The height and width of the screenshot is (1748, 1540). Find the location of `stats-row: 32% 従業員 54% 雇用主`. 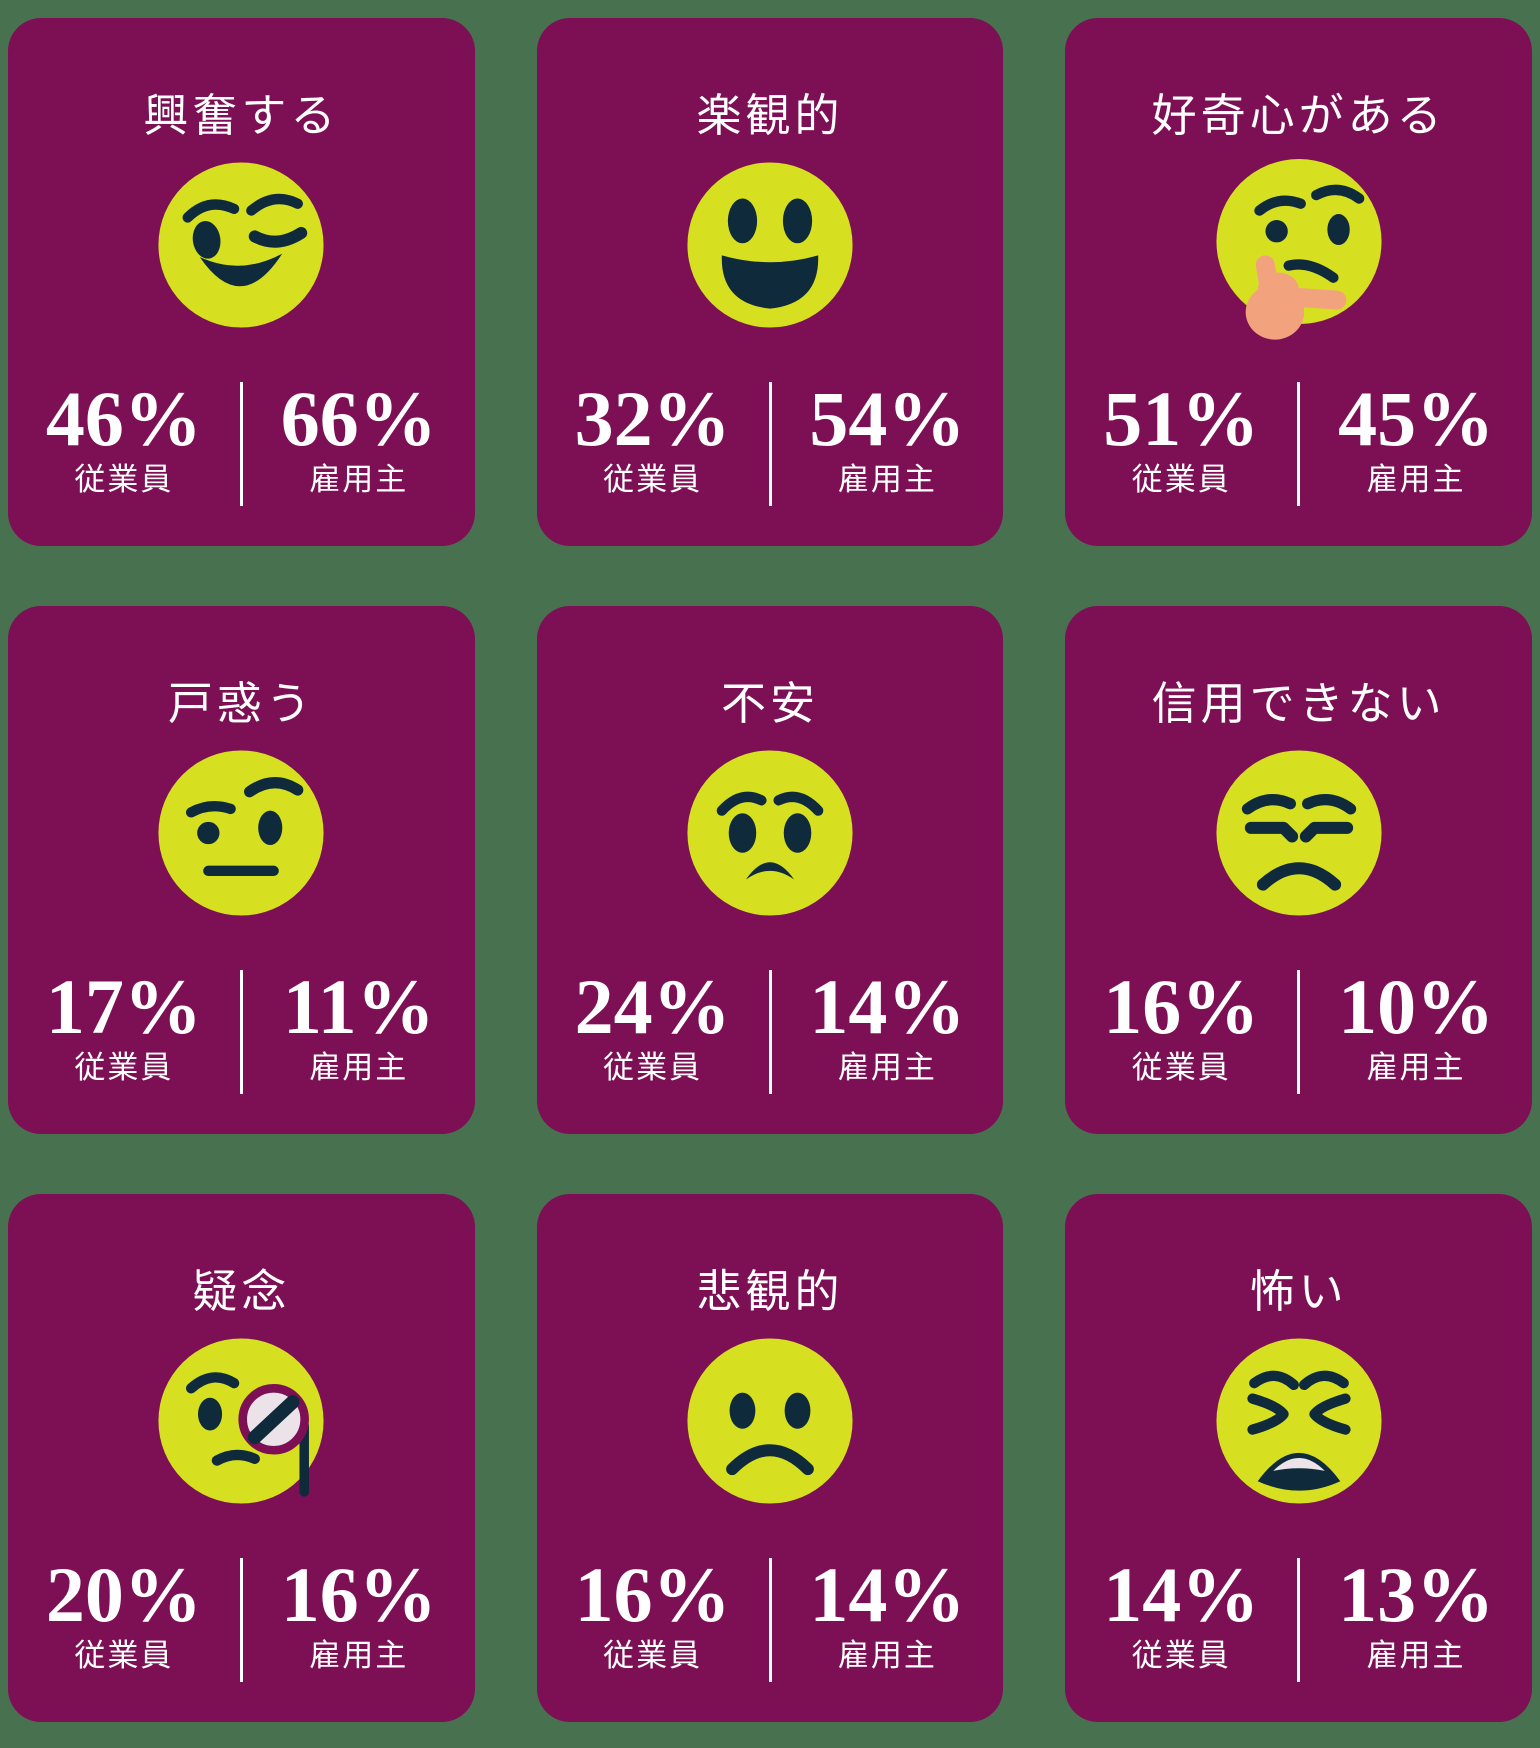

stats-row: 32% 従業員 54% 雇用主 is located at coordinates (770, 440).